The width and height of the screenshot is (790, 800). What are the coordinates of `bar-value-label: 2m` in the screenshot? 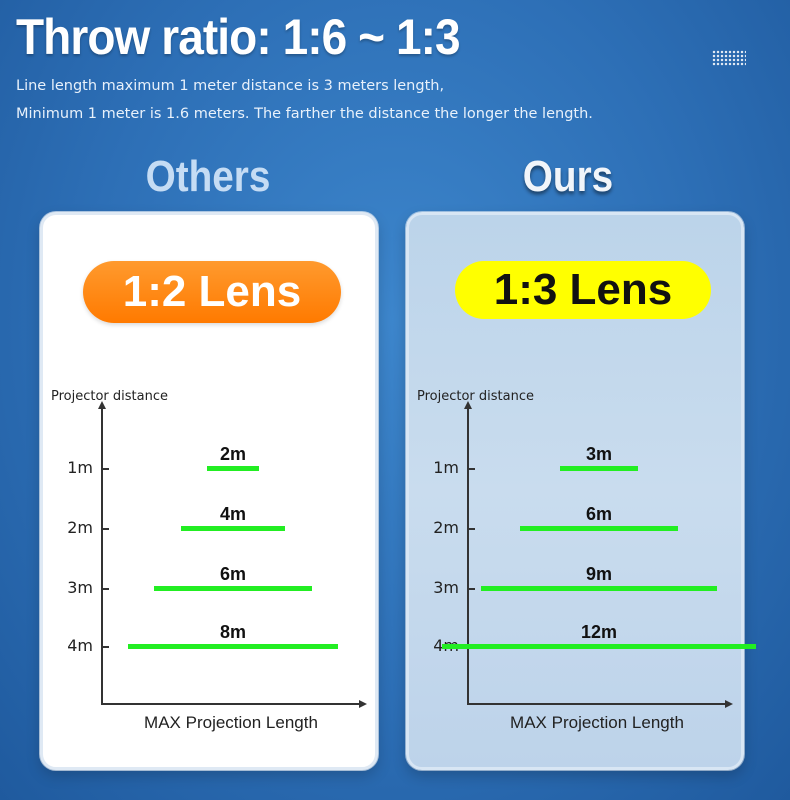 It's located at (232, 454).